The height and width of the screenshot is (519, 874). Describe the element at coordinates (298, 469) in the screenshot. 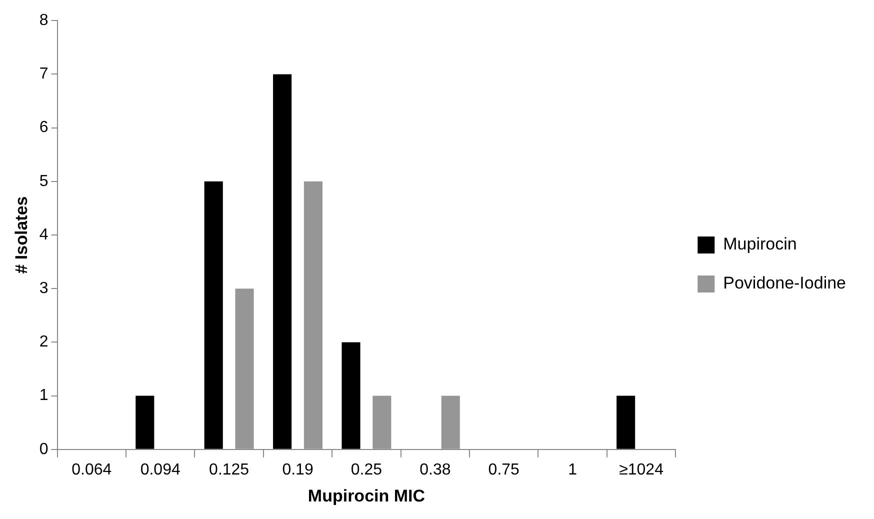

I see `x-tick-label: 0.19` at that location.